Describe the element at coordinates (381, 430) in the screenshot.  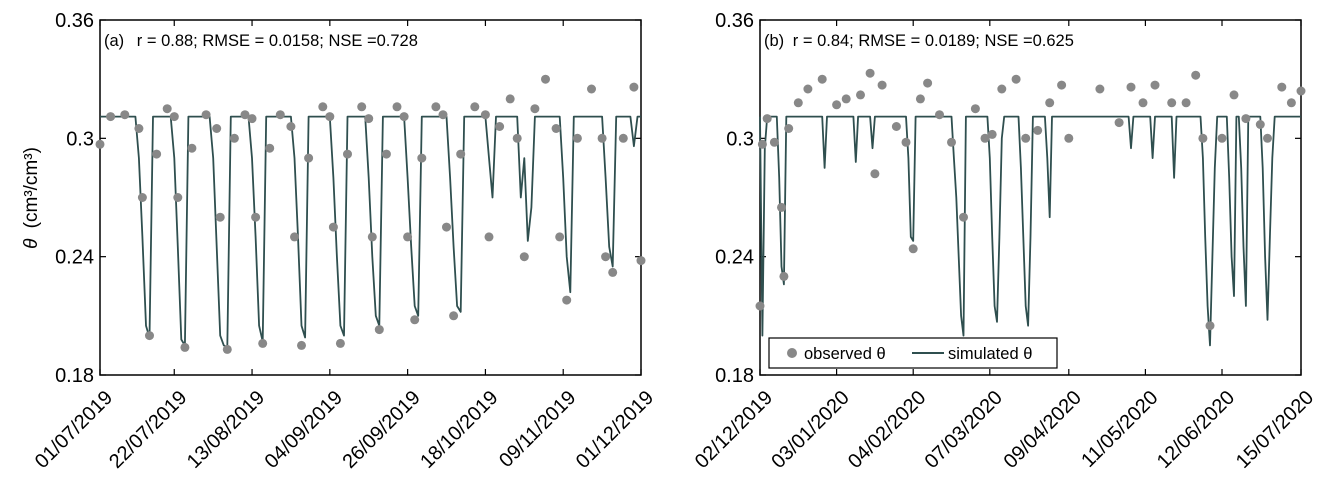
I see `panel-a-xtick-label: 26/09/2019` at that location.